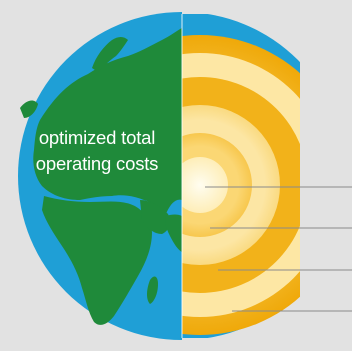 Image resolution: width=352 pixels, height=351 pixels. What do you see at coordinates (97, 151) in the screenshot?
I see `globe-label: optimized total operating costs` at bounding box center [97, 151].